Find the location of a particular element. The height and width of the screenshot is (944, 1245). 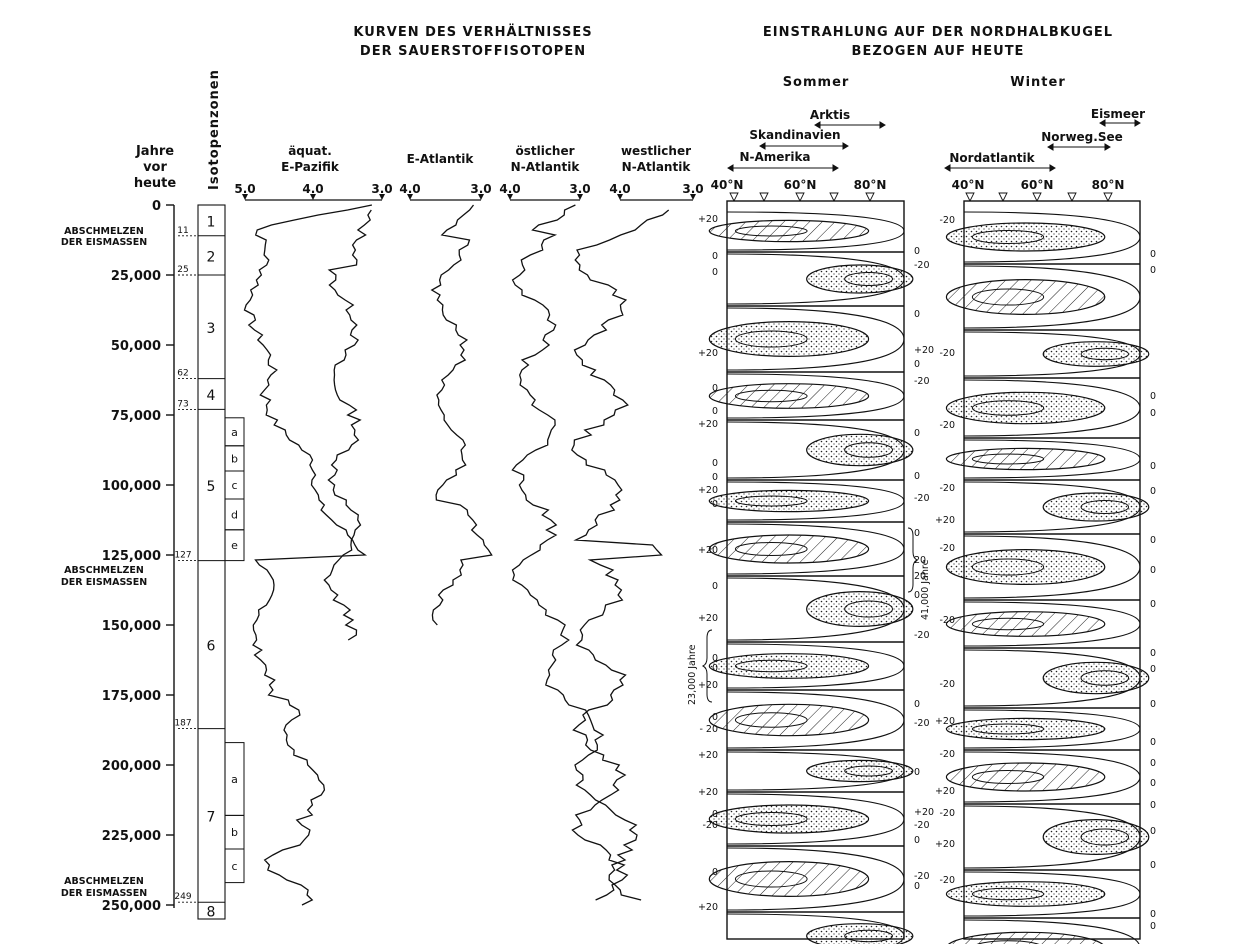

age-tick-label: 25,000 is located at coordinates (136, 276).